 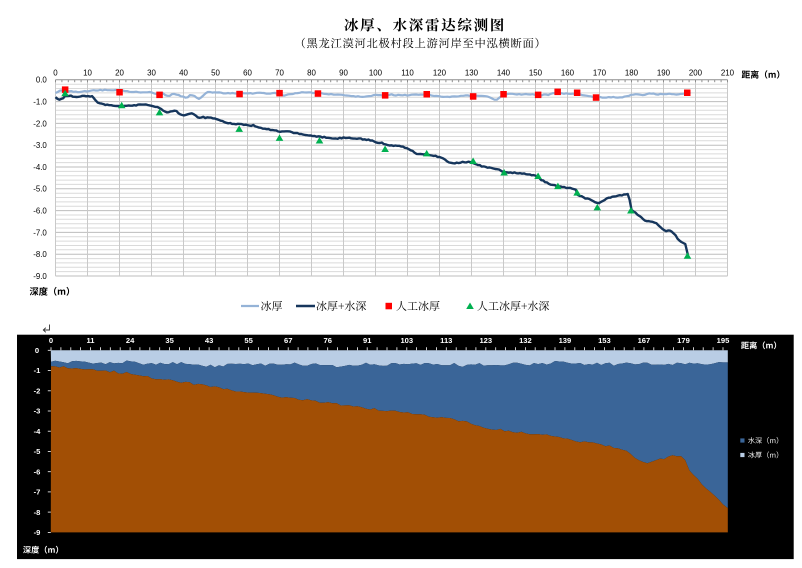 What do you see at coordinates (169, 340) in the screenshot?
I see `svg-text: 35` at bounding box center [169, 340].